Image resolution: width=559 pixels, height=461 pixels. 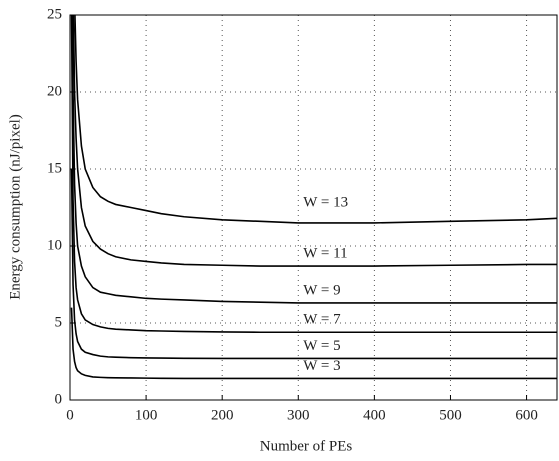 What do you see at coordinates (54, 91) in the screenshot?
I see `y-tick-label: 20` at bounding box center [54, 91].